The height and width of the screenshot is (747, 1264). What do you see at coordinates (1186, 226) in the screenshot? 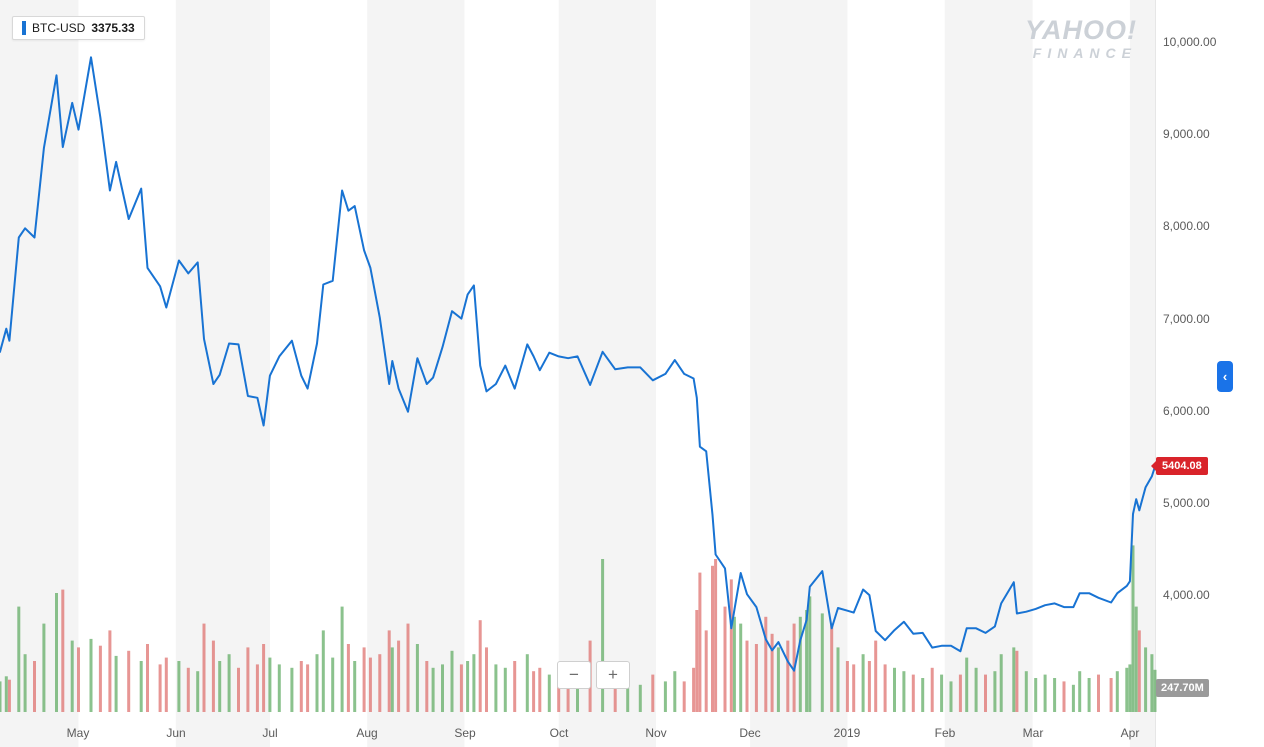
I see `y-axis-label: 8,000.00` at bounding box center [1186, 226].